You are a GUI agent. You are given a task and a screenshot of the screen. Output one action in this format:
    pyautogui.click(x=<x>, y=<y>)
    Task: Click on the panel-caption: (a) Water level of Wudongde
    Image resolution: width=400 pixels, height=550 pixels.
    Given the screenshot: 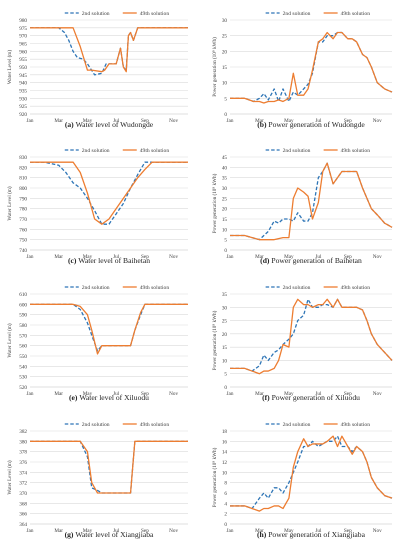 What is the action you would take?
    pyautogui.click(x=109, y=124)
    